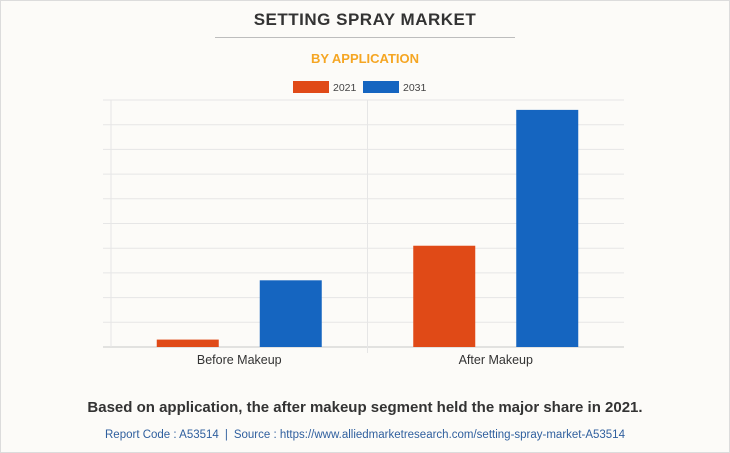 Image resolution: width=730 pixels, height=453 pixels. I want to click on legend: 2021 2031, so click(360, 87).